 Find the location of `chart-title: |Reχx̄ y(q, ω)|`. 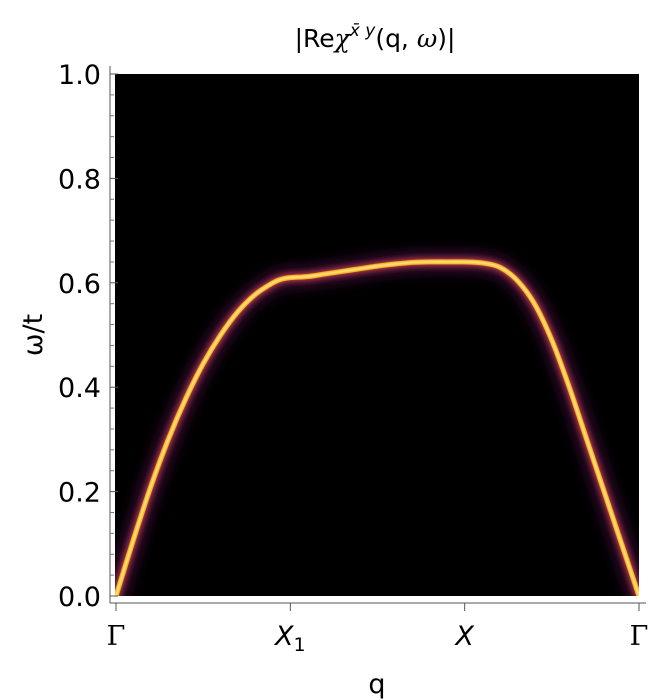

chart-title: |Reχx̄ y(q, ω)| is located at coordinates (375, 37).